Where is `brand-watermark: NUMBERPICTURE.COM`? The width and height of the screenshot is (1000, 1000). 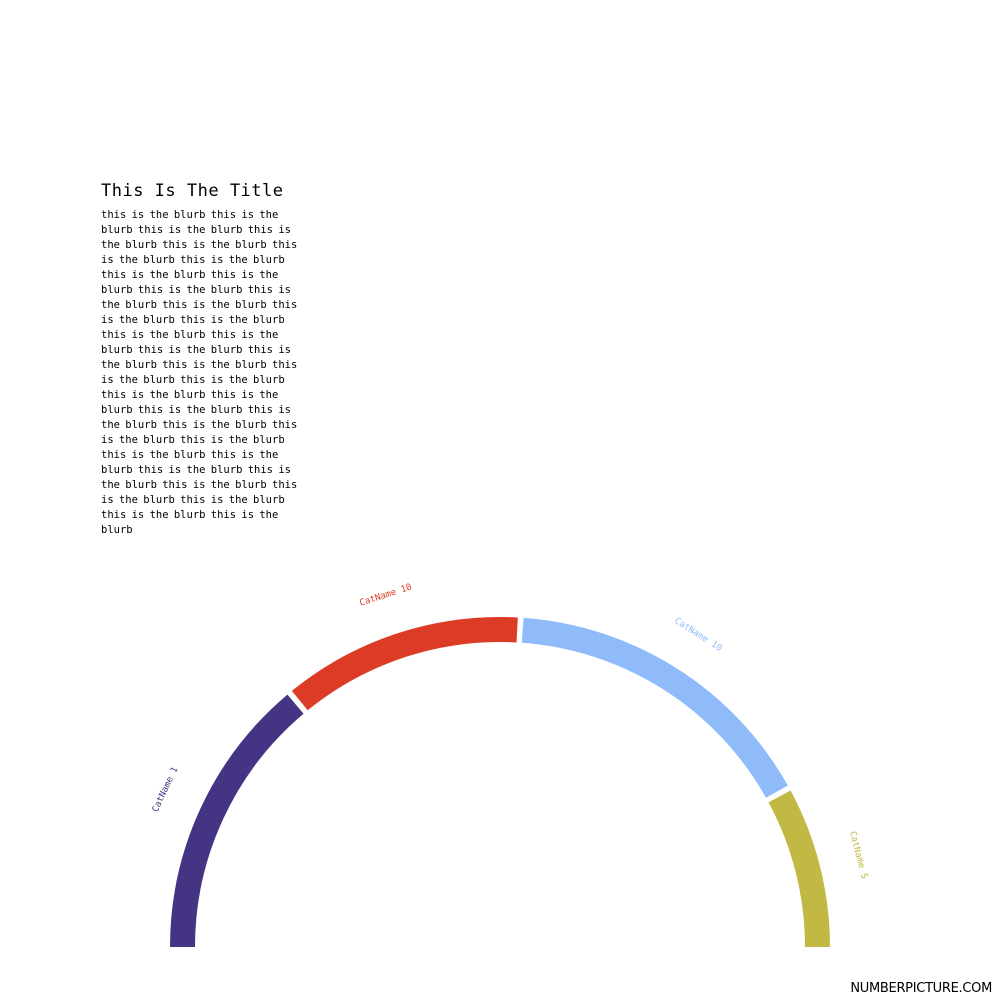 brand-watermark: NUMBERPICTURE.COM is located at coordinates (921, 988).